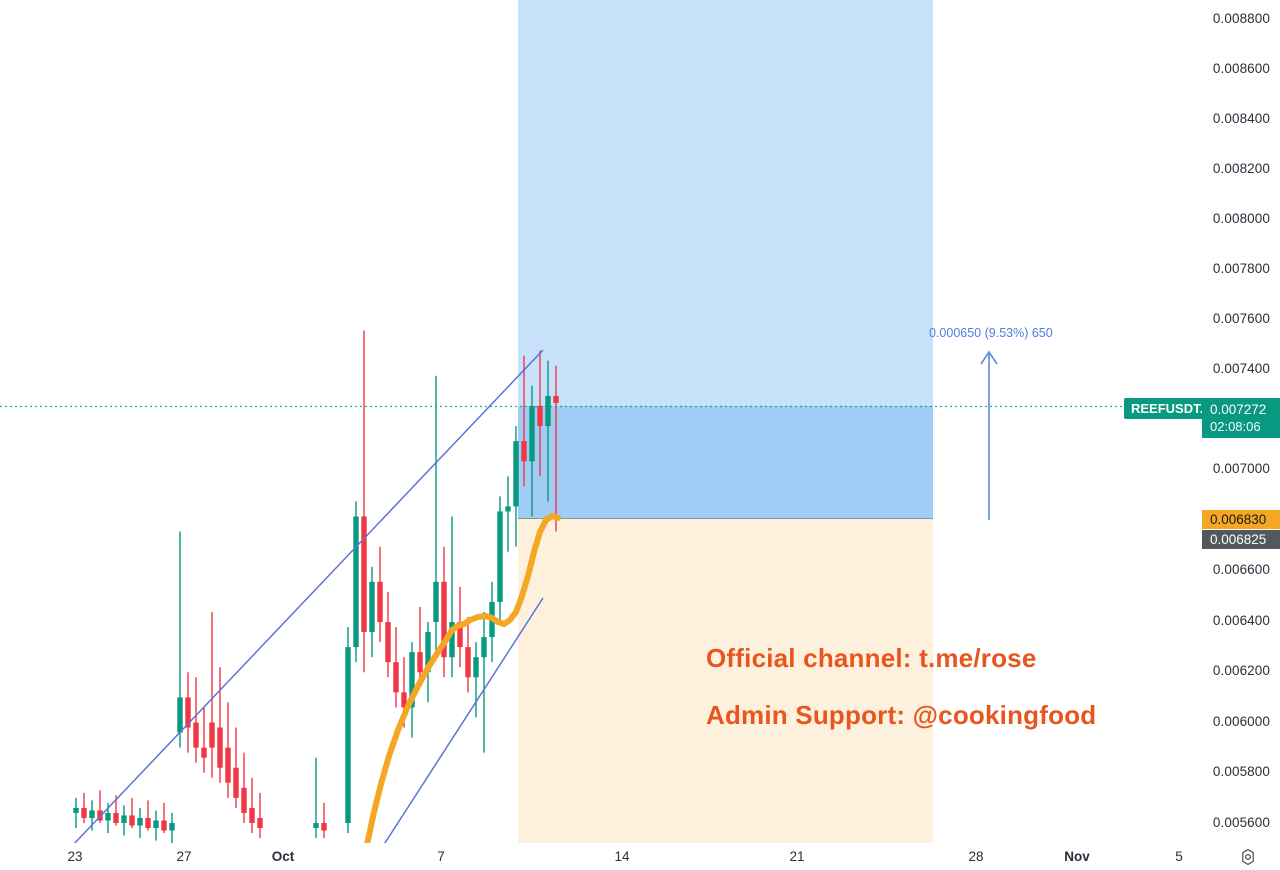 The image size is (1280, 870). I want to click on take-profit-arrow, so click(989, 435).